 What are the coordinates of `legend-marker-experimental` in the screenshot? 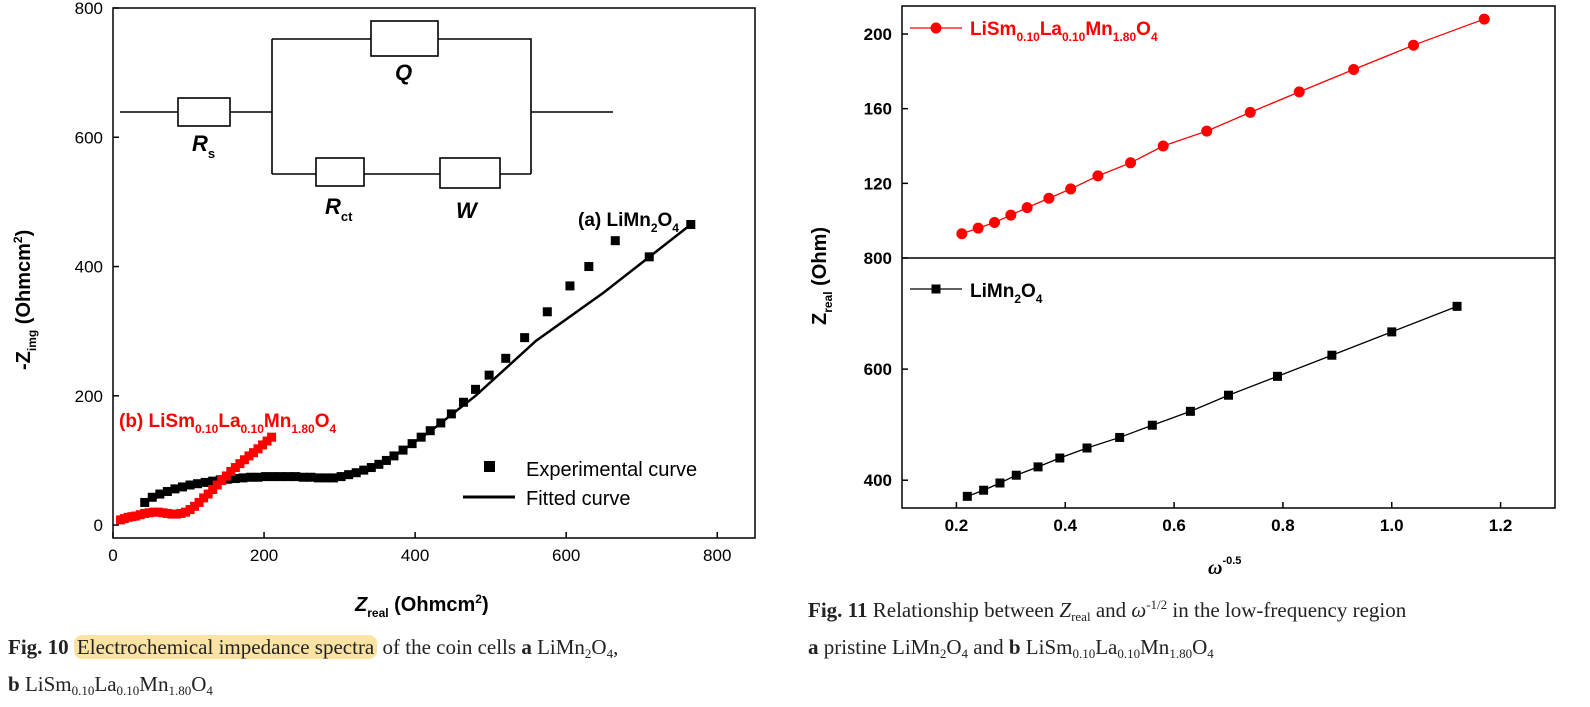 It's located at (489, 466).